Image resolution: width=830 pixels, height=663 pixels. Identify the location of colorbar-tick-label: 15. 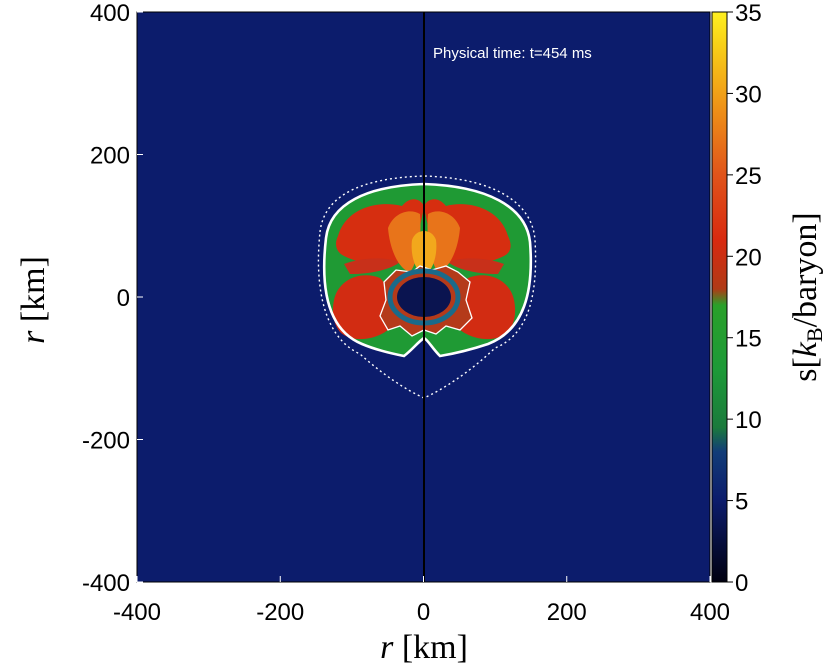
(748, 339).